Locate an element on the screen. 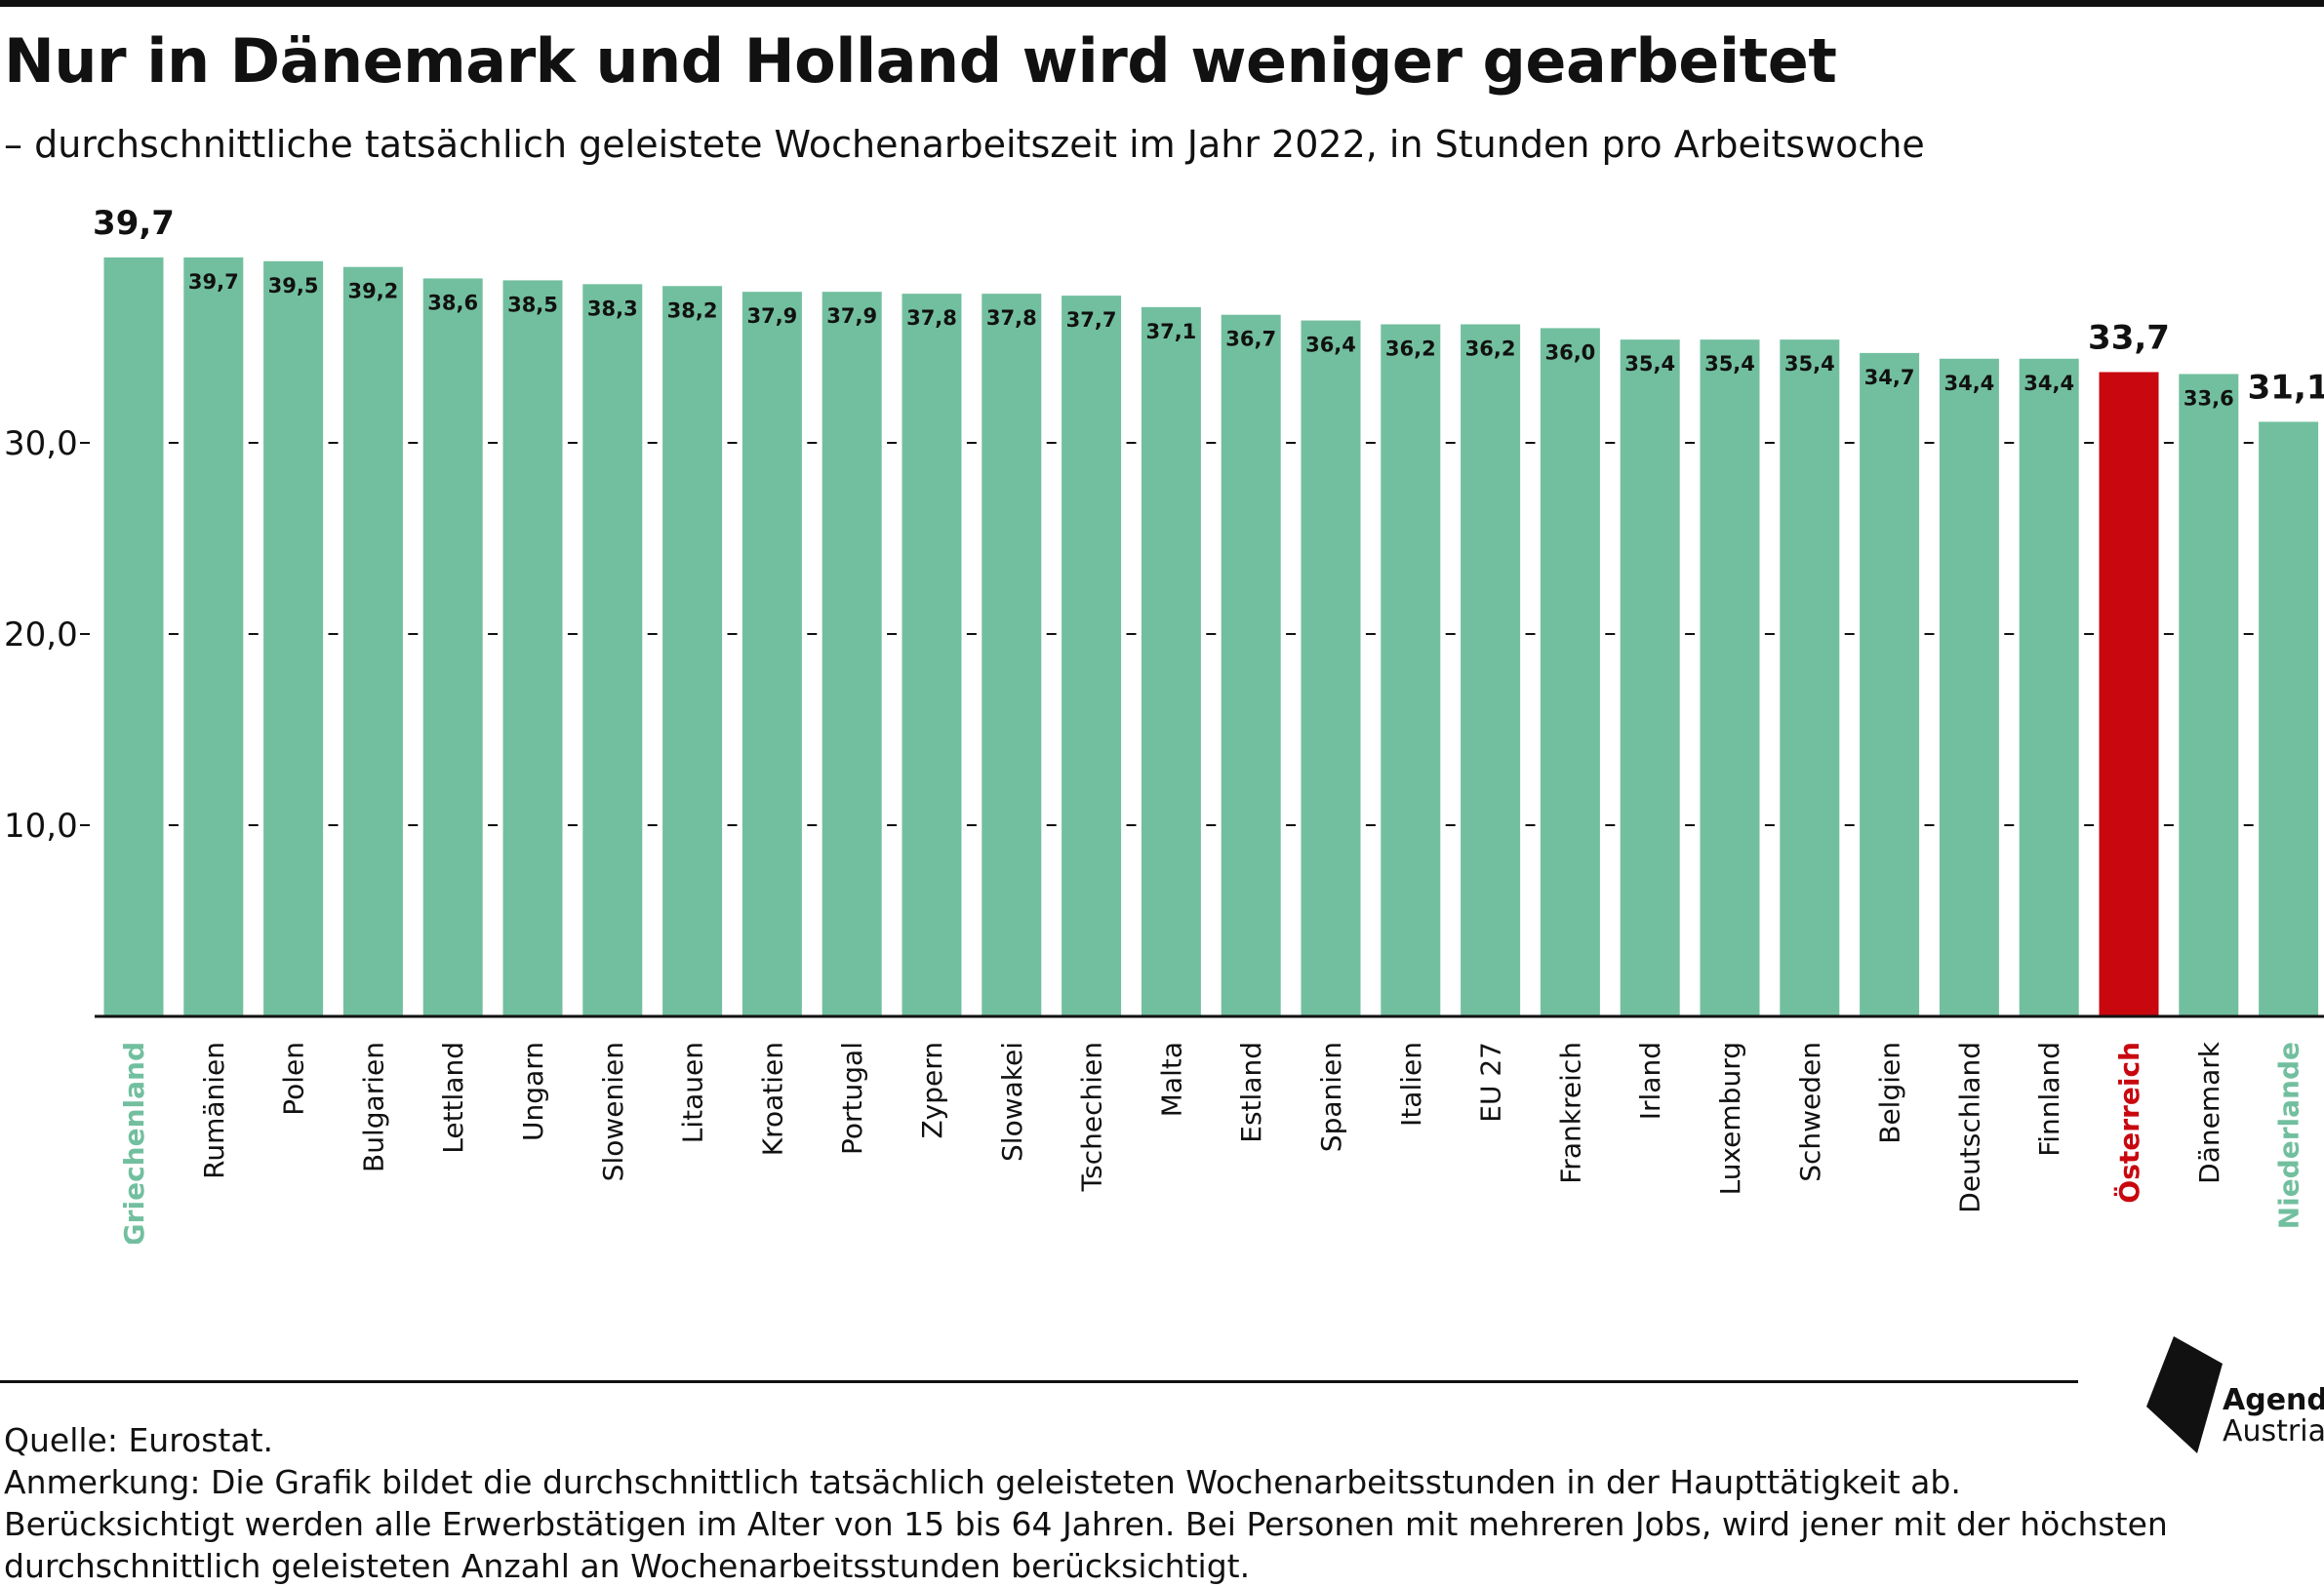 The width and height of the screenshot is (2324, 1587). top-rule is located at coordinates (1162, 4).